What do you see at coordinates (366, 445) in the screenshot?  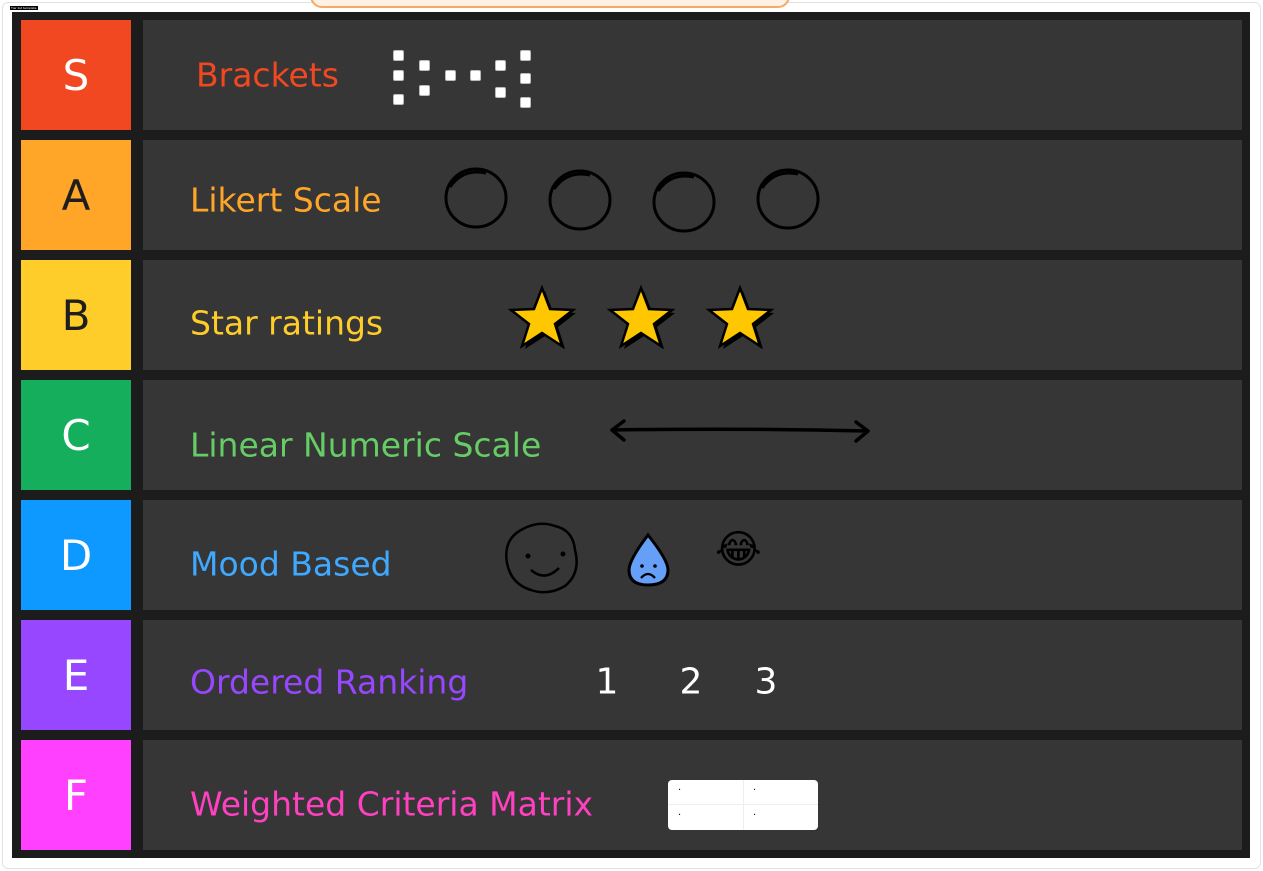 I see `tier-label: Linear Numeric Scale` at bounding box center [366, 445].